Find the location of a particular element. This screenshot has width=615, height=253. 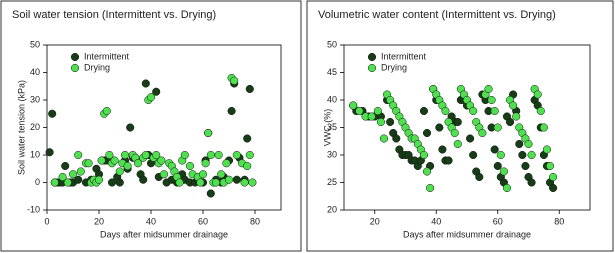

y-tick-label: 50 is located at coordinates (332, 44).